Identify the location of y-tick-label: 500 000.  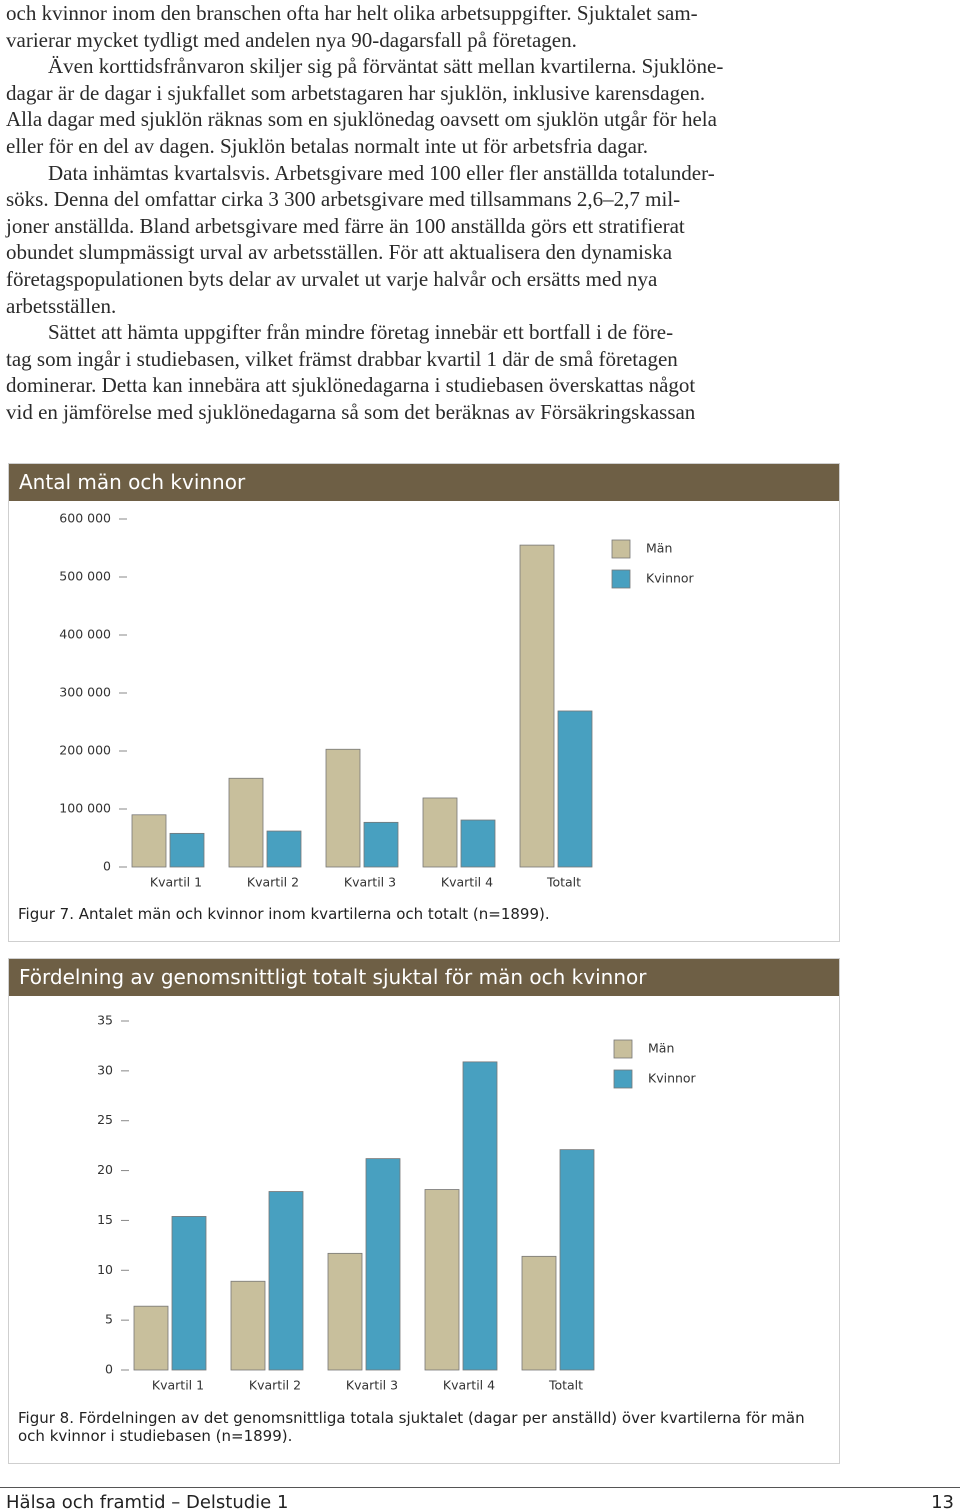
(85, 576).